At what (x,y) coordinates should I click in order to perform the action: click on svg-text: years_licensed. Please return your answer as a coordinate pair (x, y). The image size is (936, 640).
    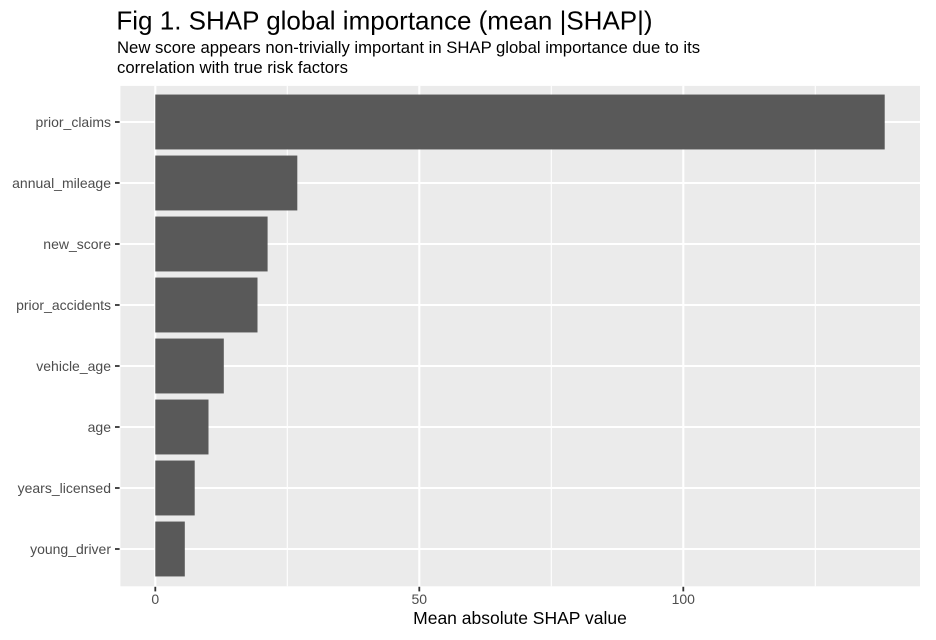
    Looking at the image, I should click on (64, 488).